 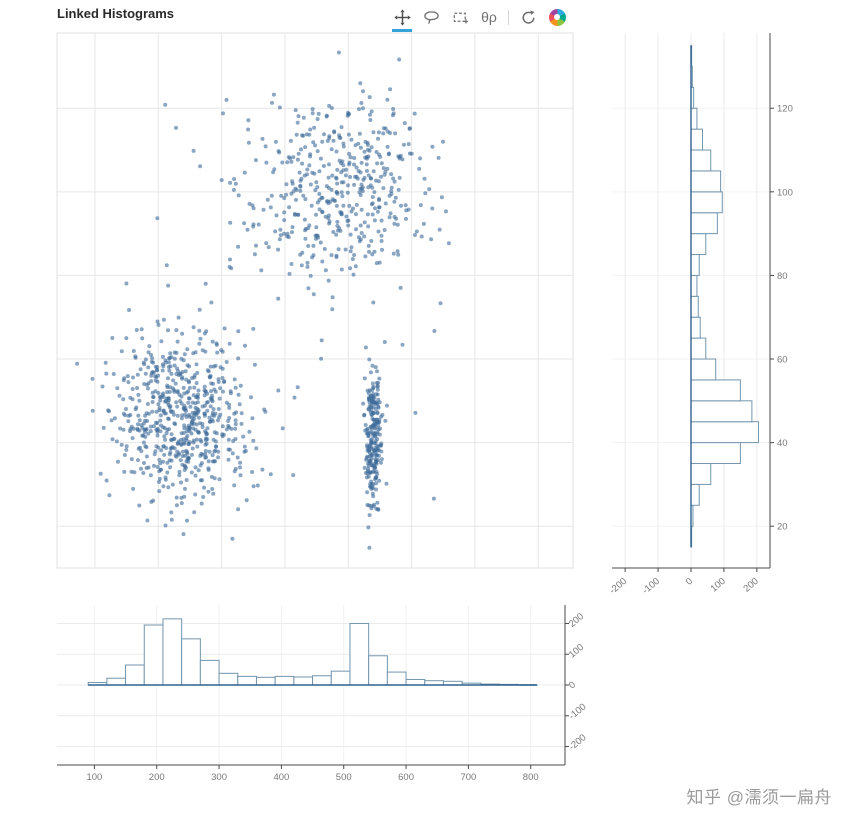 What do you see at coordinates (402, 18) in the screenshot?
I see `pan-tool-button` at bounding box center [402, 18].